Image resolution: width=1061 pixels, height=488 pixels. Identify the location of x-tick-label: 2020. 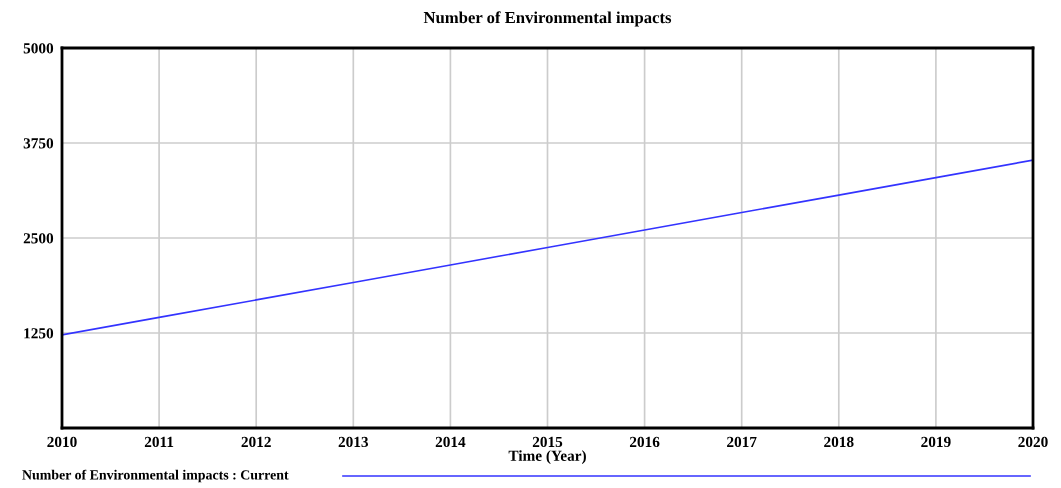
(1033, 442).